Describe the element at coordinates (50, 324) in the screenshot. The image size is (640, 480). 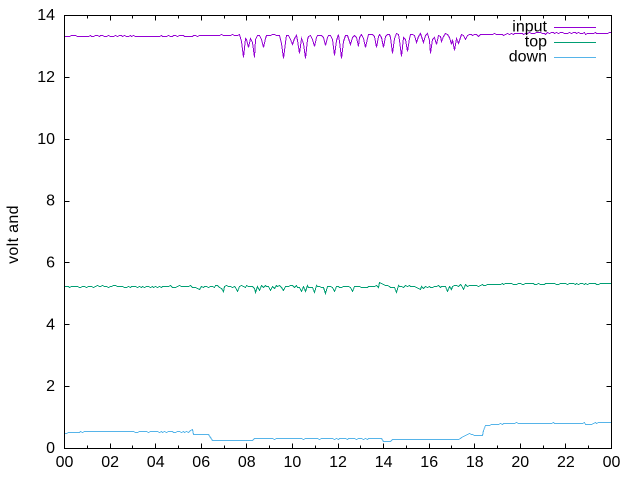
I see `svg-text: 4` at that location.